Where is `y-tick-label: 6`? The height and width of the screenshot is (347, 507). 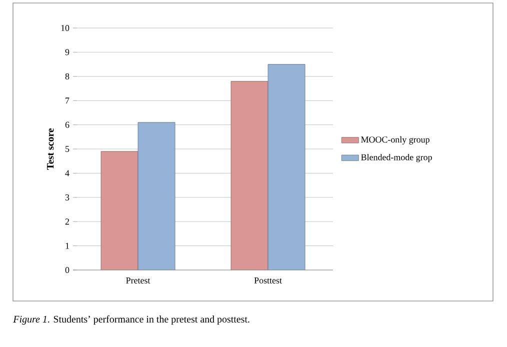 y-tick-label: 6 is located at coordinates (67, 125).